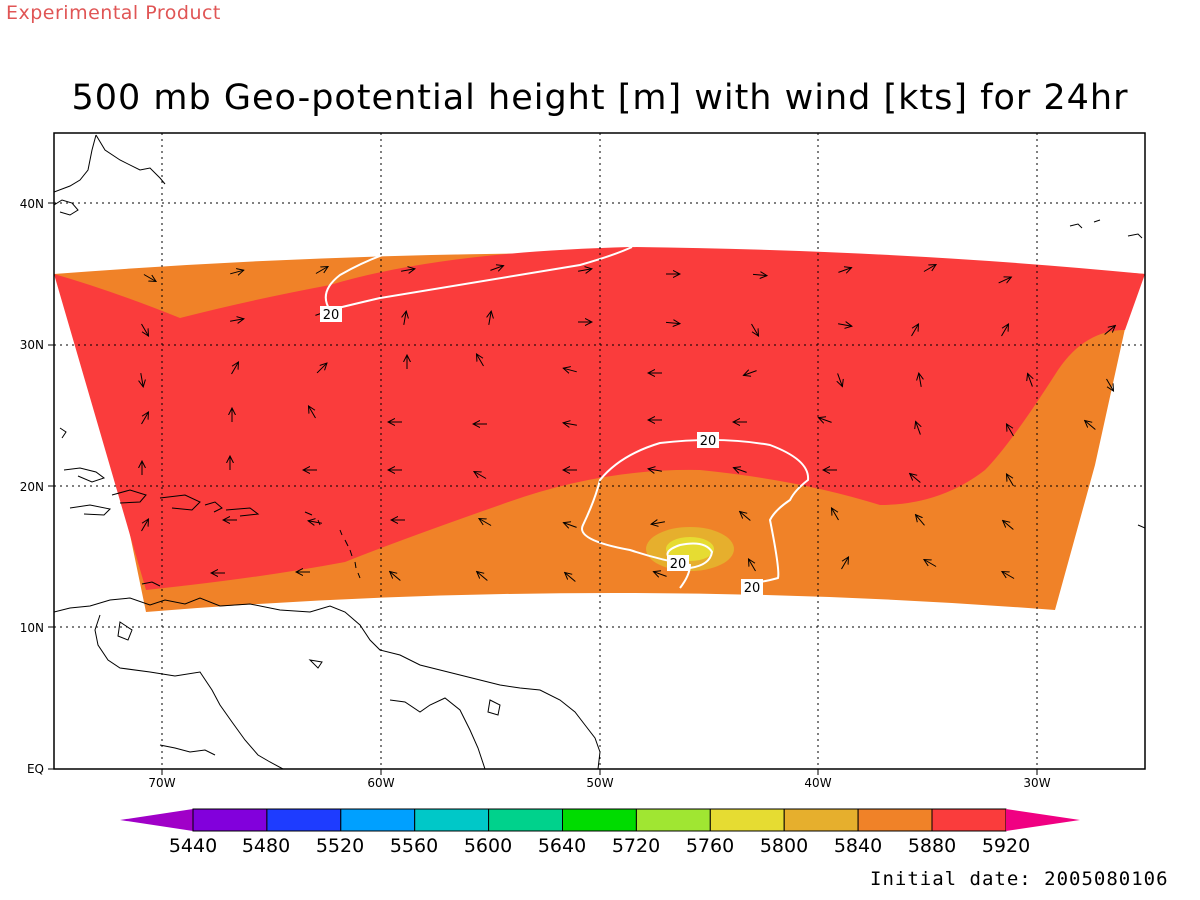  I want to click on azores-islands, so click(1107, 374).